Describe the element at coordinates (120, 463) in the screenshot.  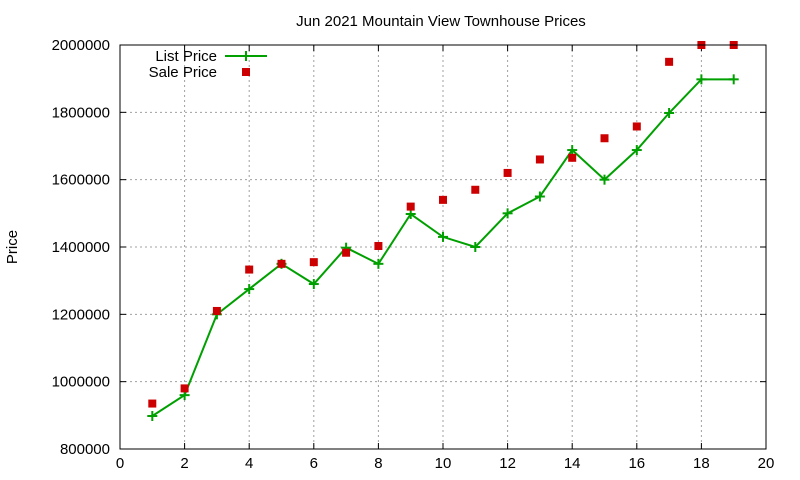
I see `x-tick-label: 0` at that location.